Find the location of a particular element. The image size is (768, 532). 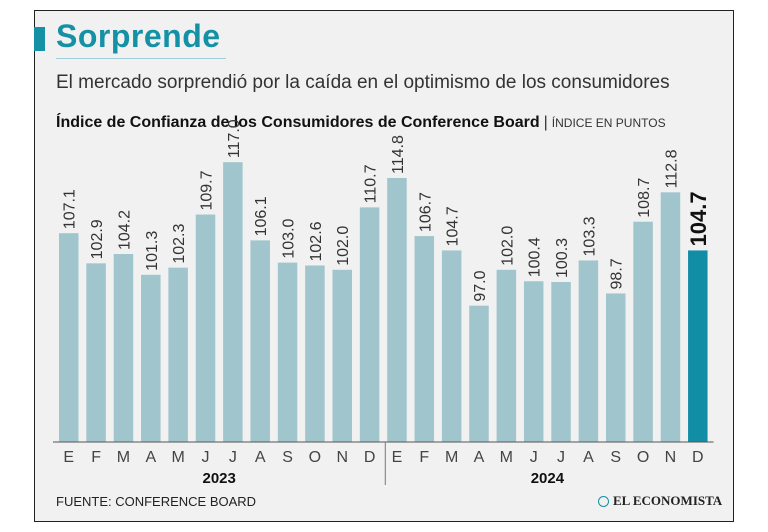

data-label: 110.7 is located at coordinates (371, 183).